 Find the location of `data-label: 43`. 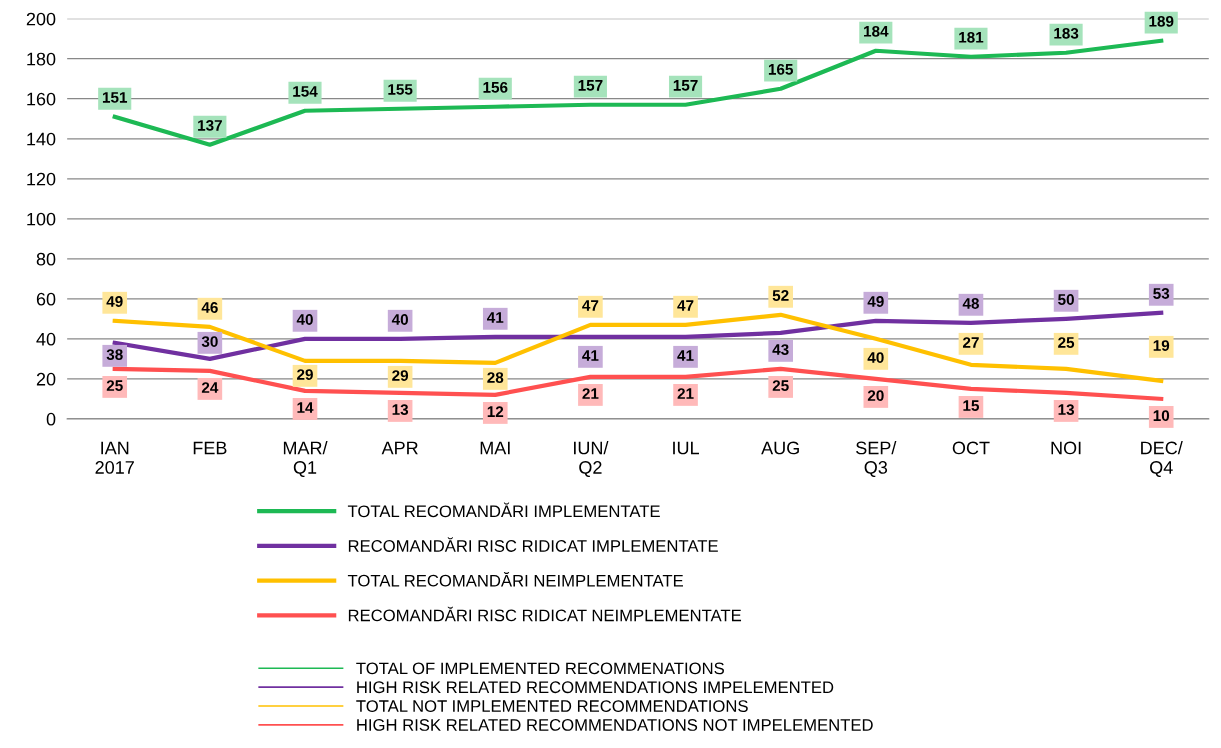

data-label: 43 is located at coordinates (780, 349).